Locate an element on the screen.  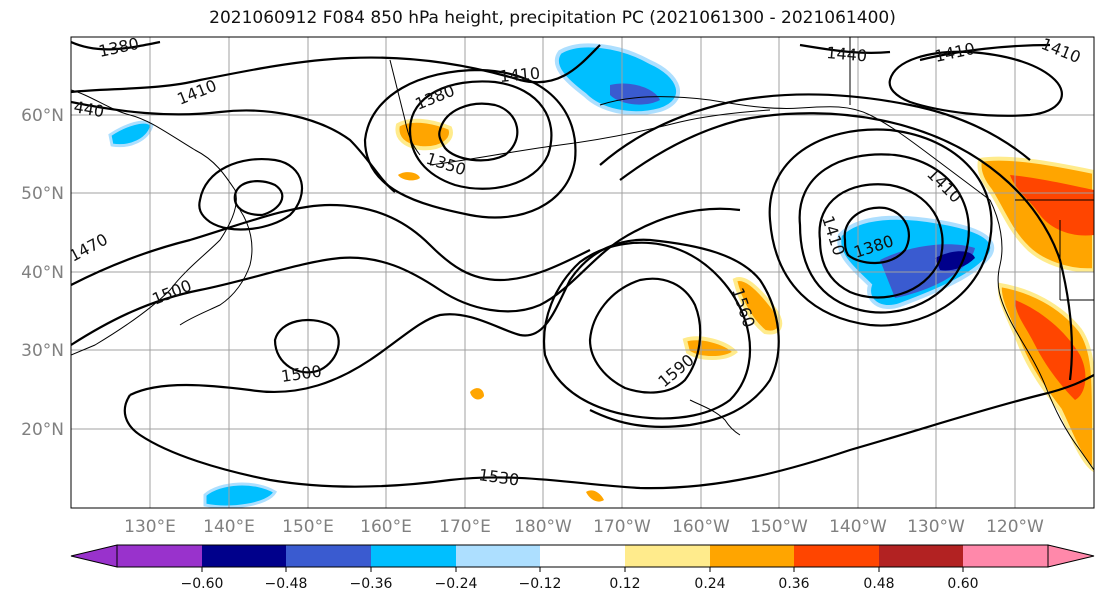
contour-label: 1410 is located at coordinates (520, 75).